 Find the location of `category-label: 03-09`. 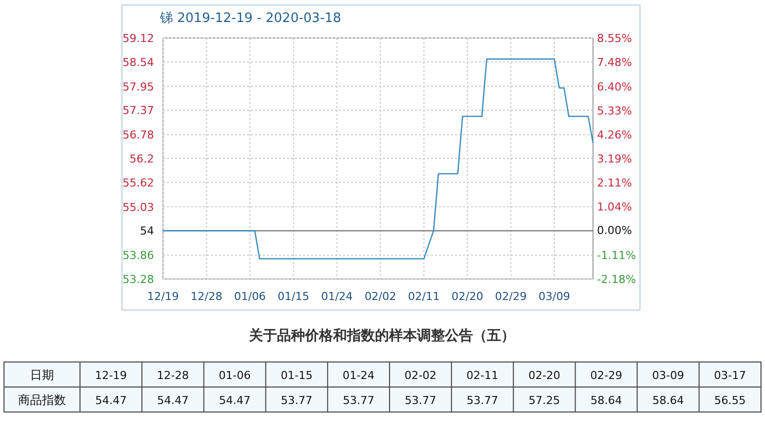

category-label: 03-09 is located at coordinates (668, 375).